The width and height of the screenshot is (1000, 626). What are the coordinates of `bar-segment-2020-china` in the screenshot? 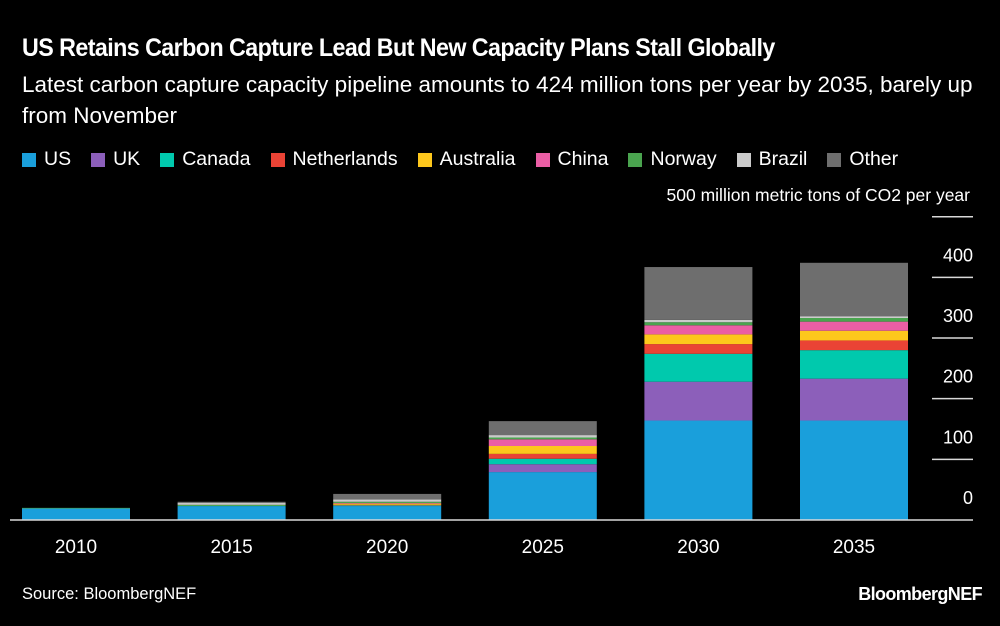 It's located at (387, 503).